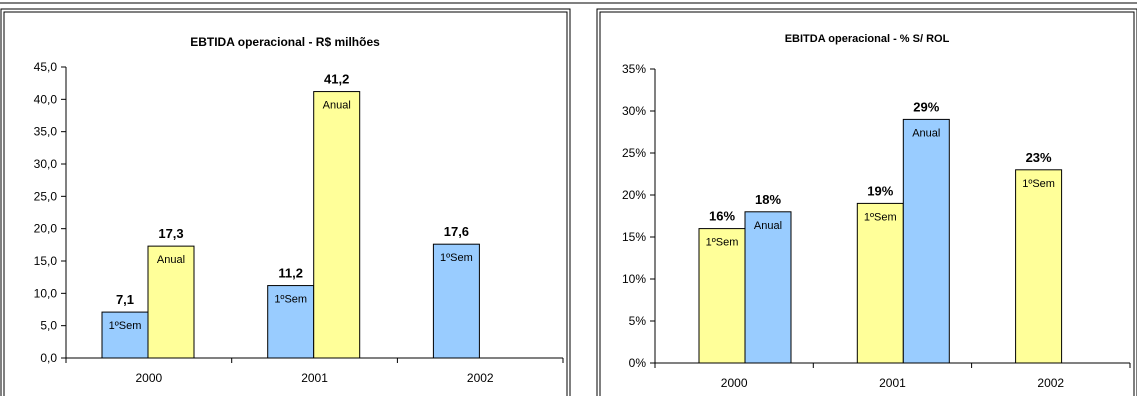 The height and width of the screenshot is (401, 1137). What do you see at coordinates (634, 195) in the screenshot?
I see `y-tick-label: 20%` at bounding box center [634, 195].